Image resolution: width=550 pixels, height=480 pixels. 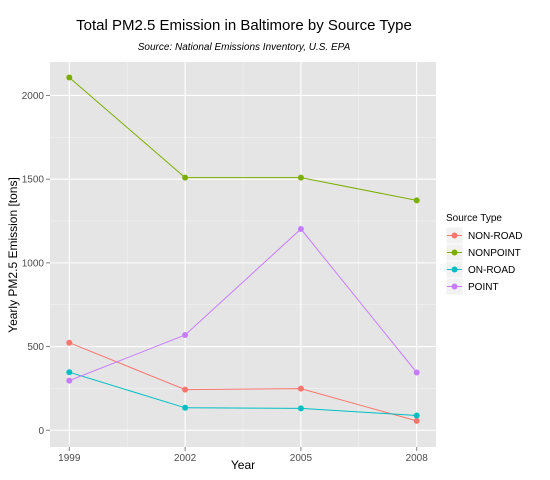 I want to click on legend-title: Source Type, so click(x=474, y=218).